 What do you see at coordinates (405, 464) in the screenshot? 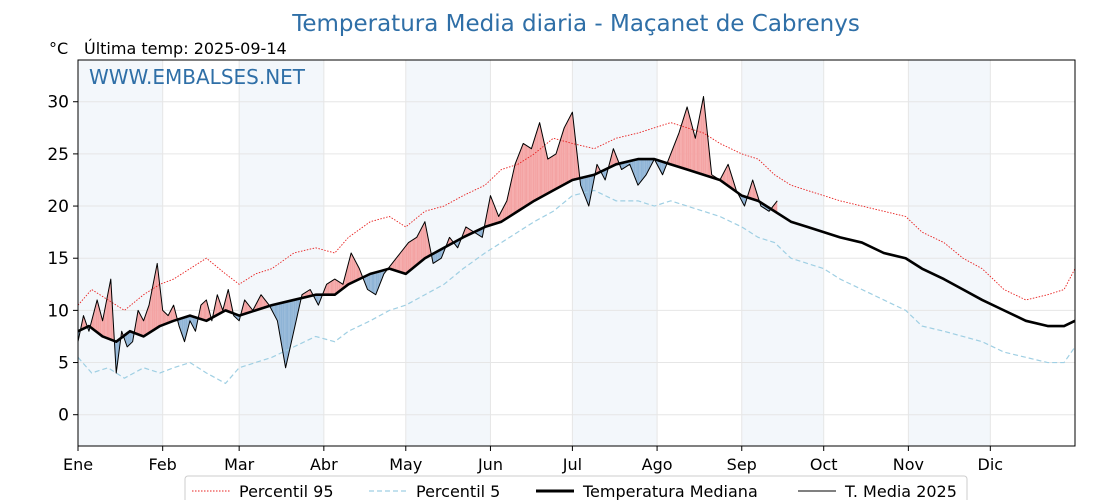
I see `x-tick-label: May` at bounding box center [405, 464].